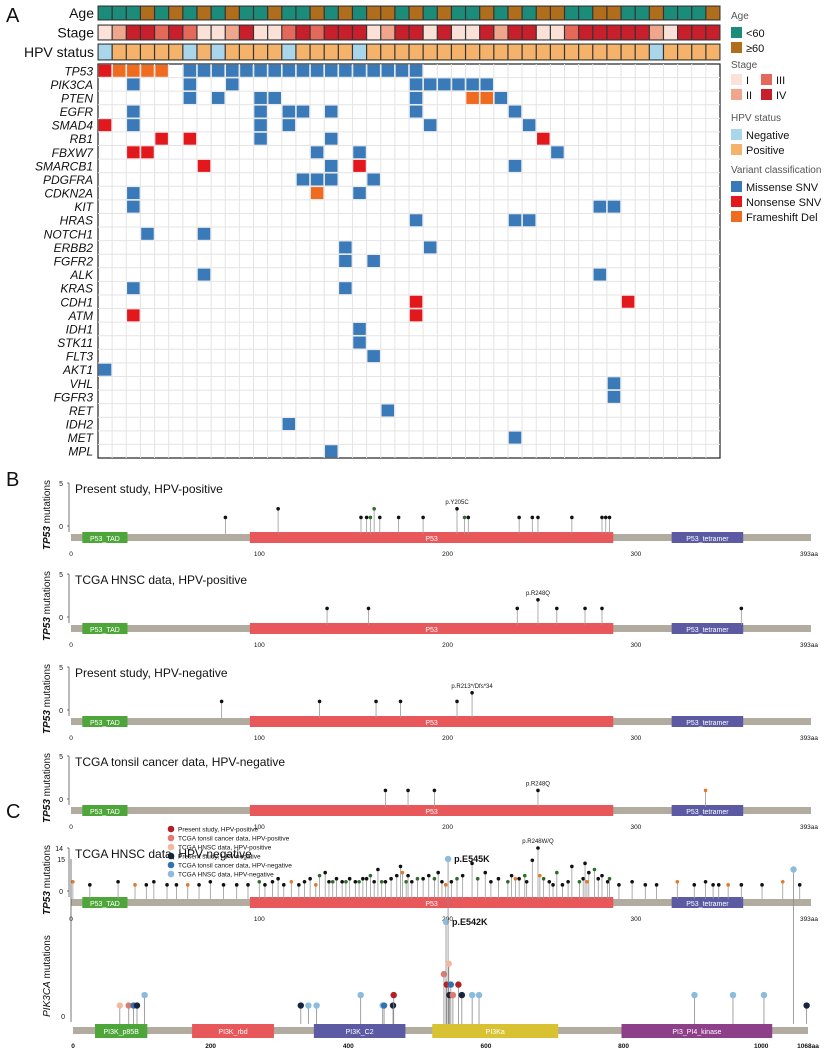 The image size is (827, 1050). Describe the element at coordinates (47, 538) in the screenshot. I see `y-axis-gene: TP53` at that location.